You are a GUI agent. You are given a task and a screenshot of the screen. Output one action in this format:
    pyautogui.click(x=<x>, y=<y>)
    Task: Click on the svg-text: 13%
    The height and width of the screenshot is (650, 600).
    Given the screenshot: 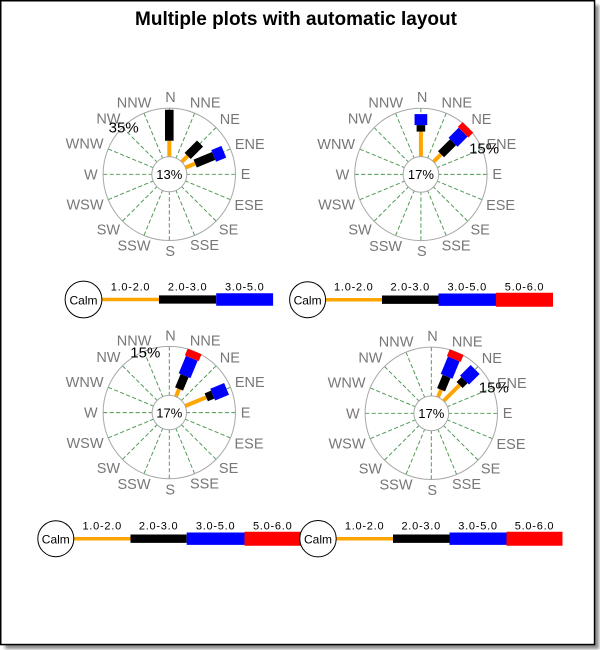 What is the action you would take?
    pyautogui.click(x=169, y=174)
    